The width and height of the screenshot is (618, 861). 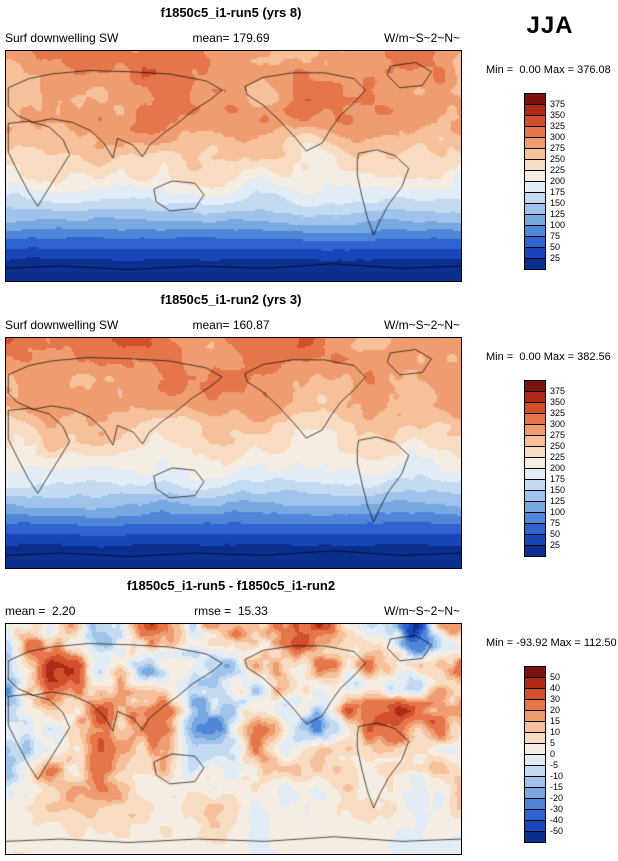 I want to click on minmax-label: Min = -93.92 Max = 112.50, so click(x=551, y=643).